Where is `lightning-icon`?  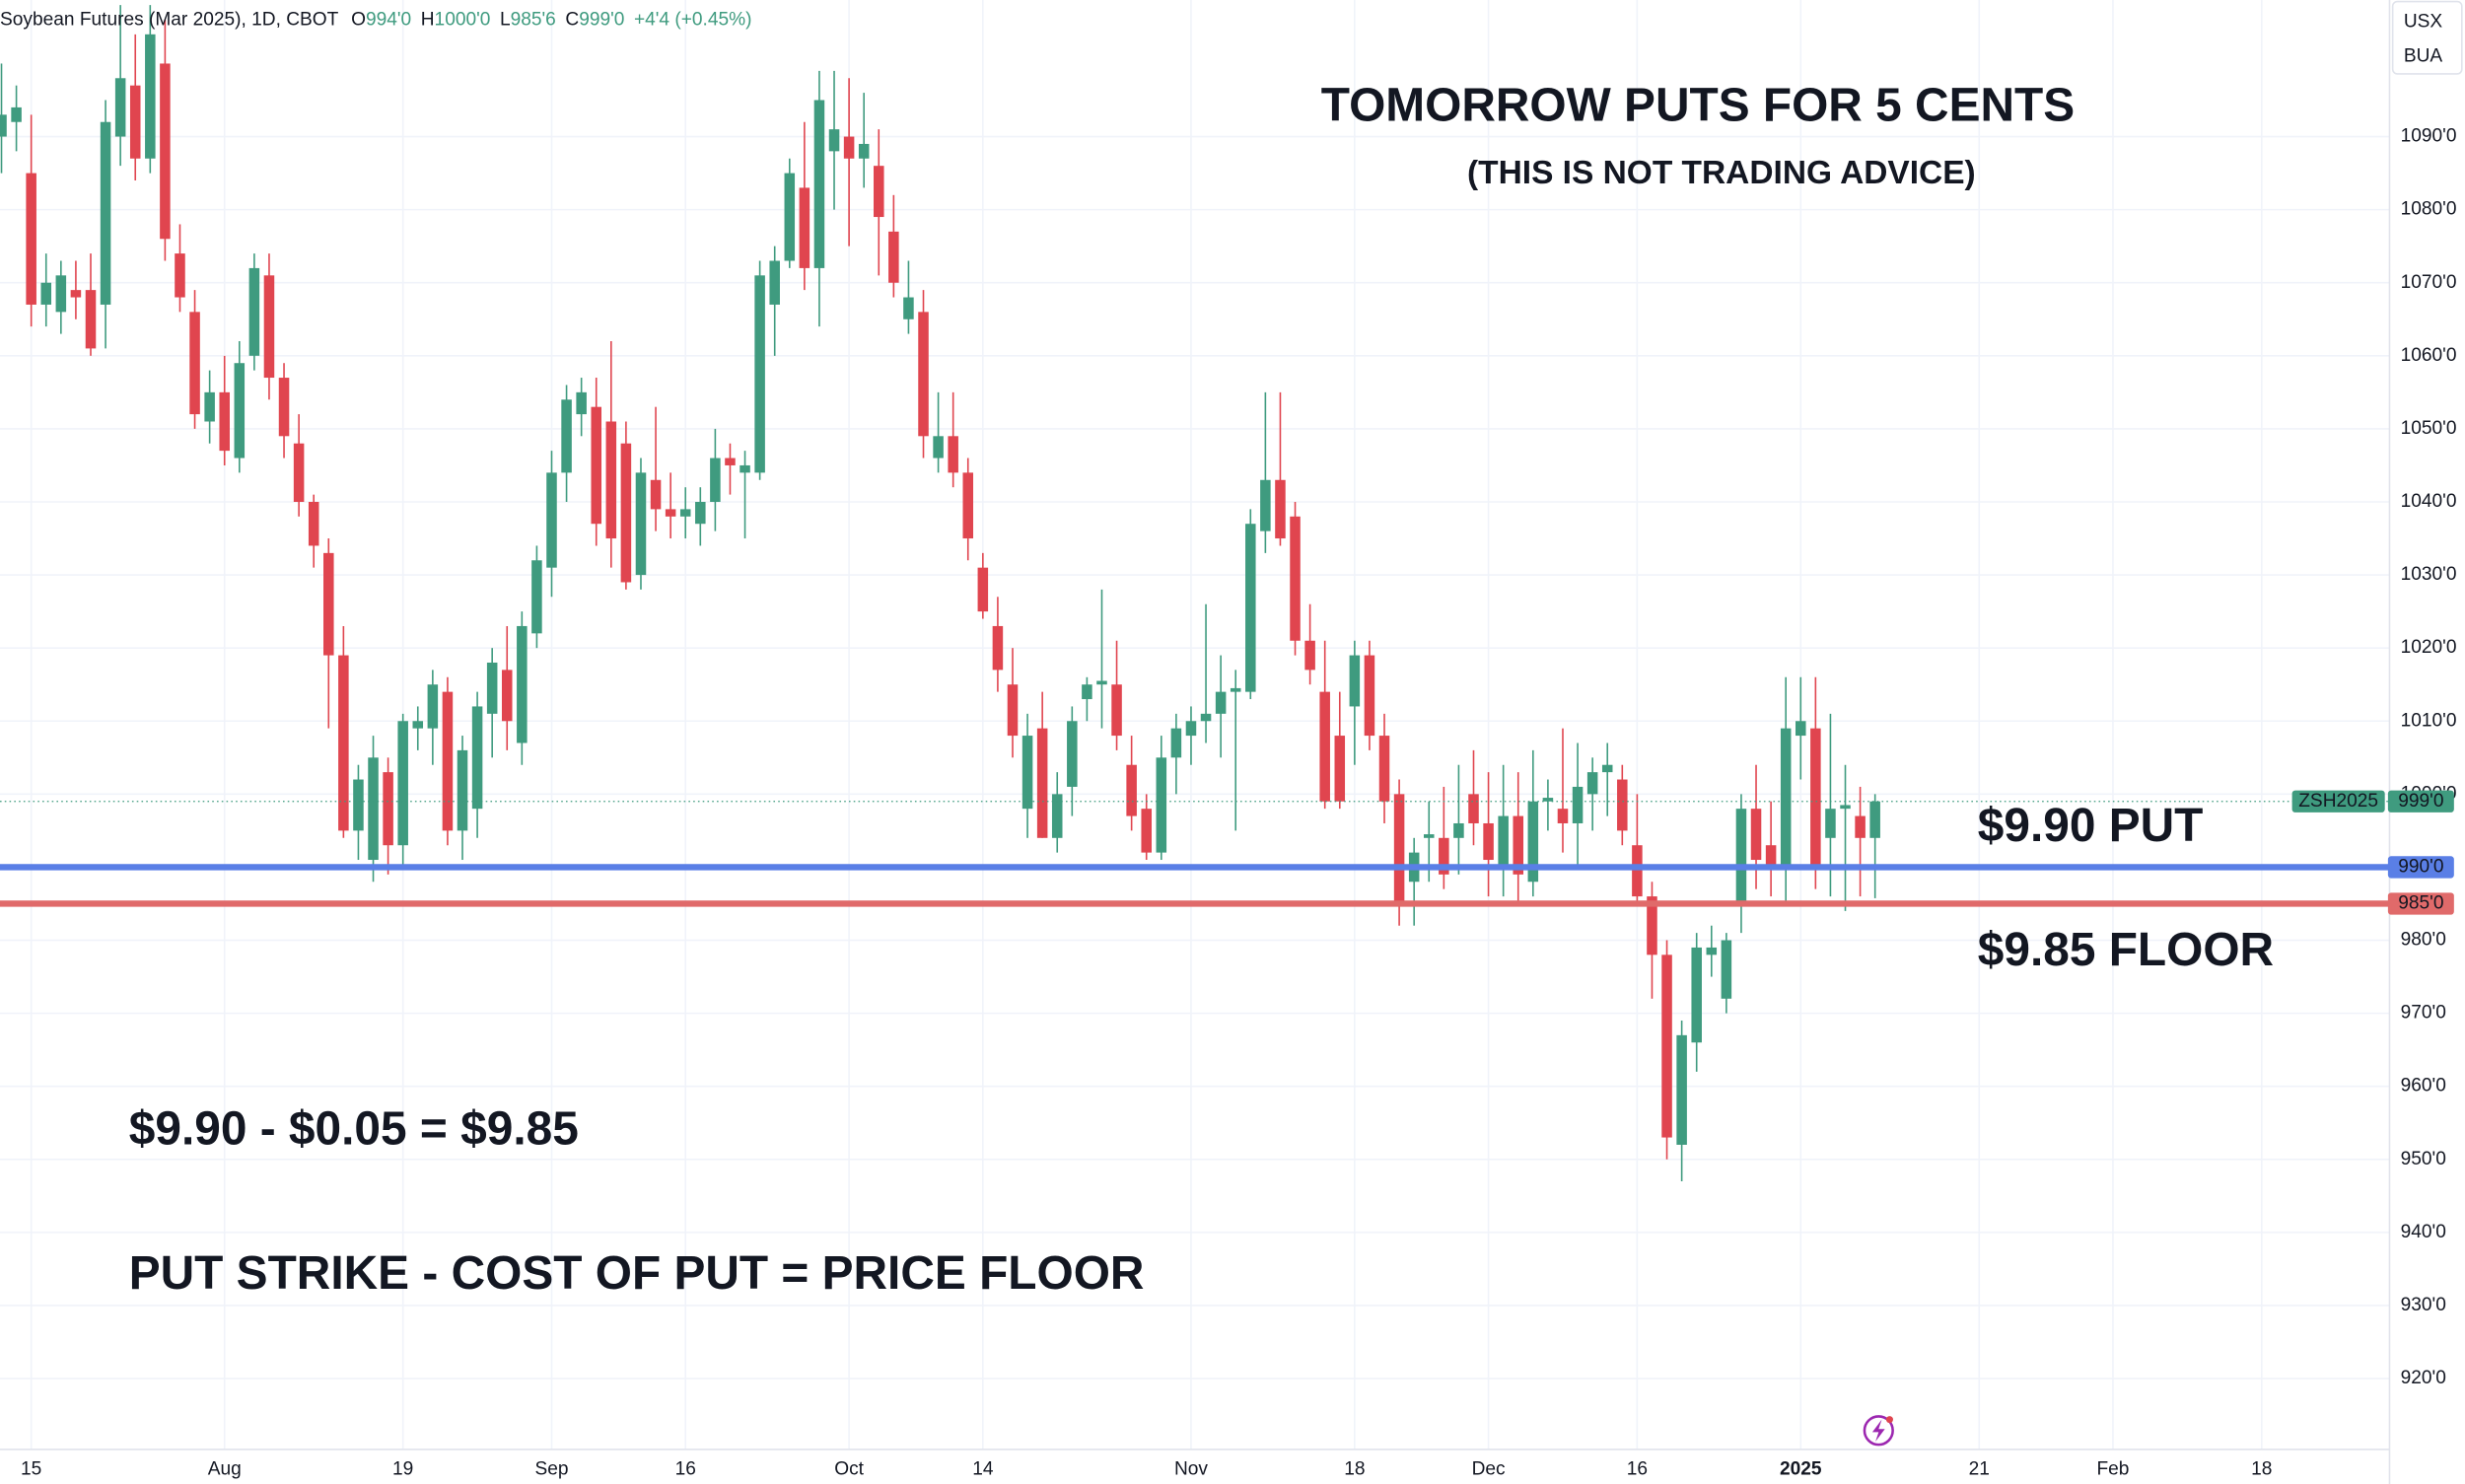 lightning-icon is located at coordinates (1878, 1431).